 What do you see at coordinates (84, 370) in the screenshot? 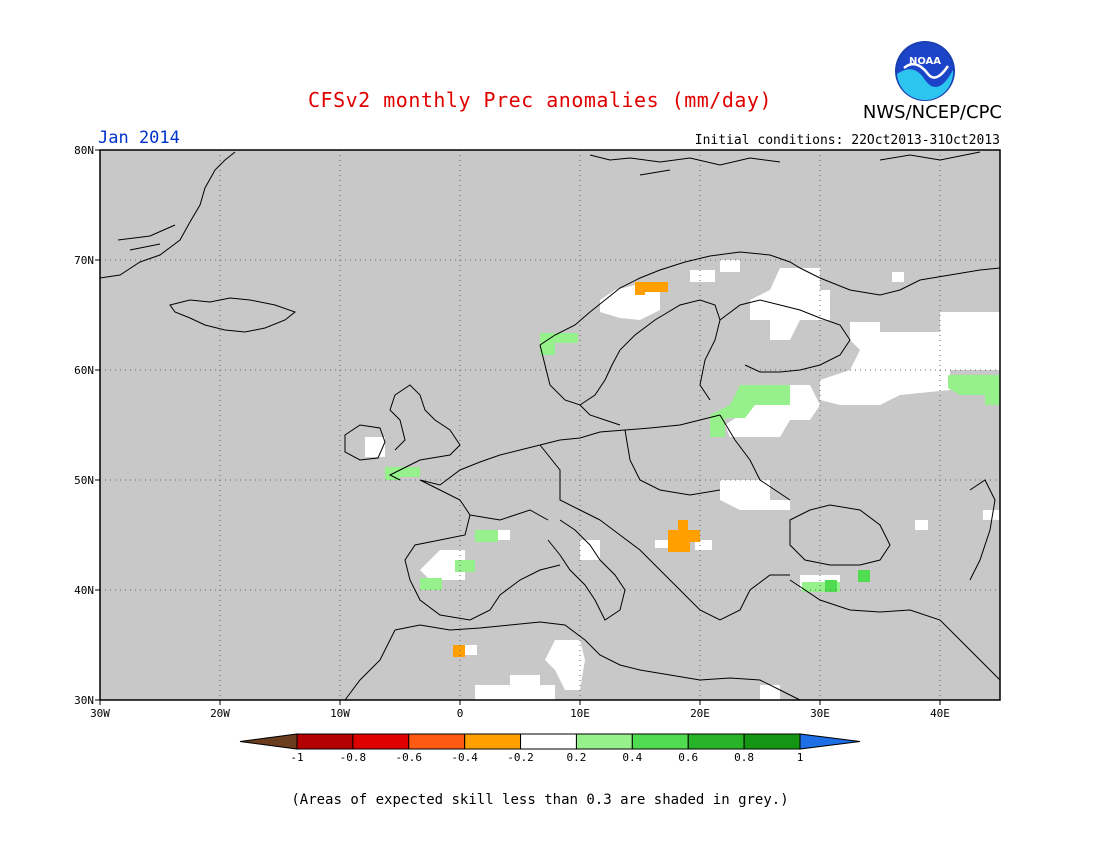
I see `lat-label: 60N` at bounding box center [84, 370].